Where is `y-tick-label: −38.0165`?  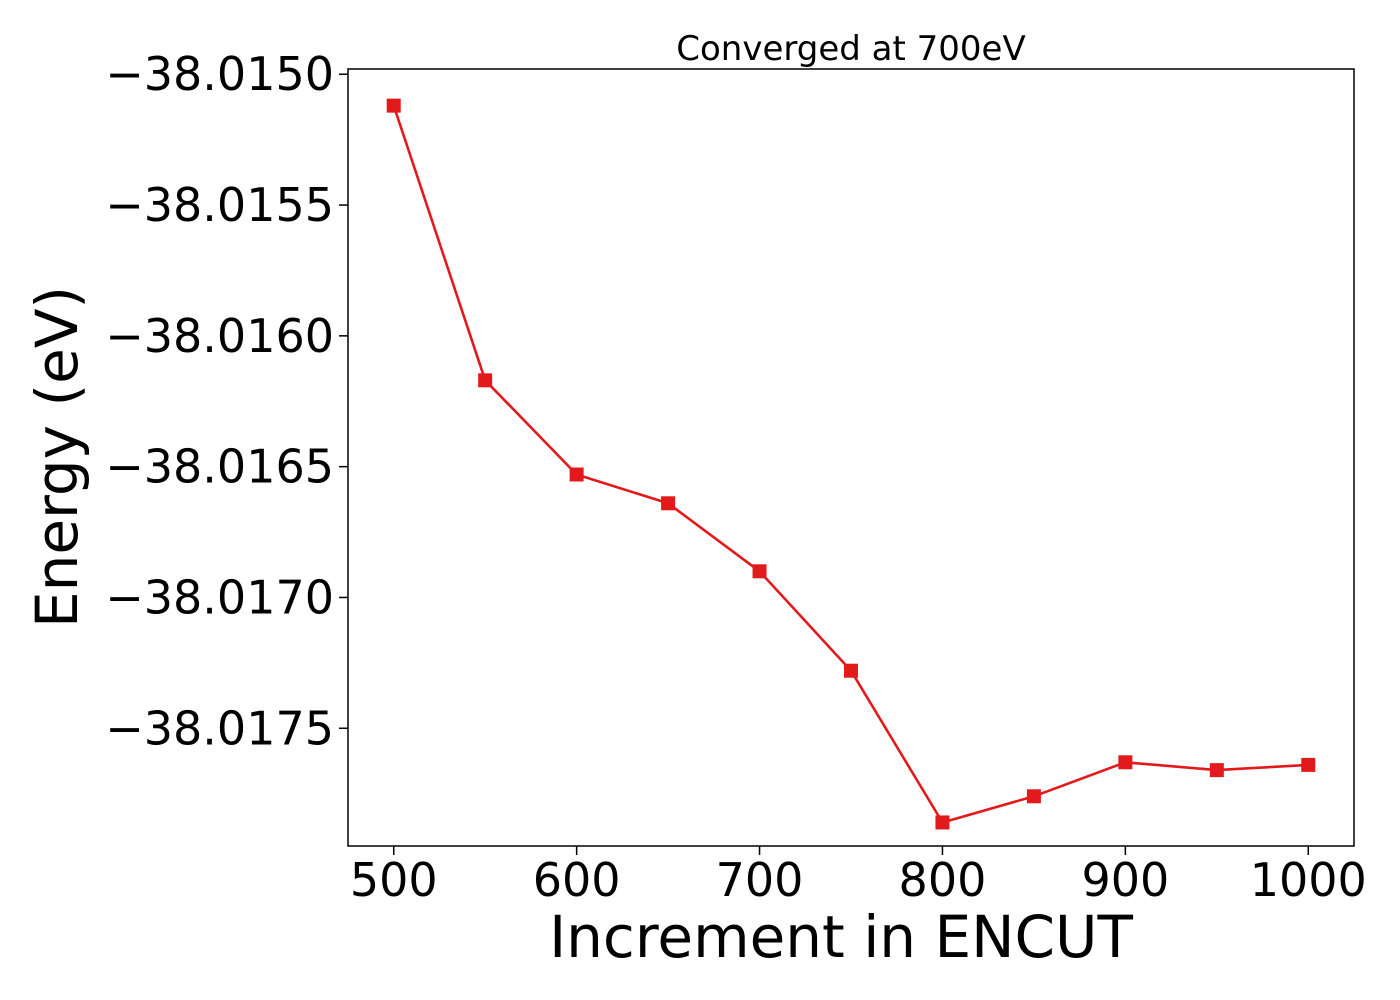
y-tick-label: −38.0165 is located at coordinates (219, 467).